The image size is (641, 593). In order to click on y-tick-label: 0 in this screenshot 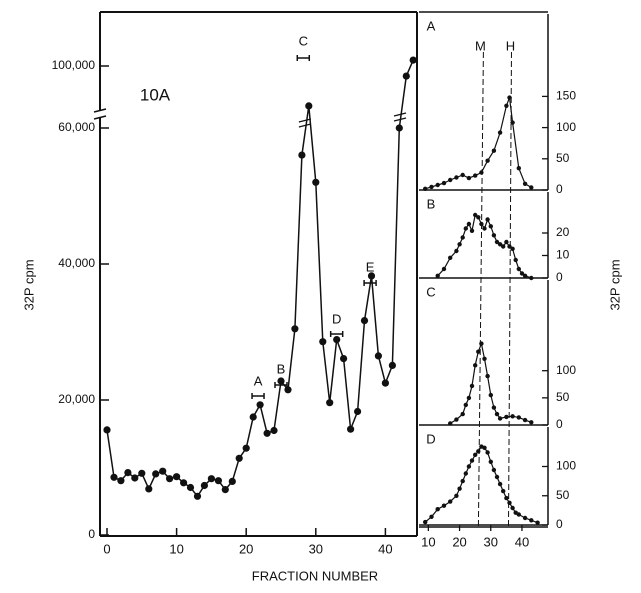, I will do `click(91, 534)`.